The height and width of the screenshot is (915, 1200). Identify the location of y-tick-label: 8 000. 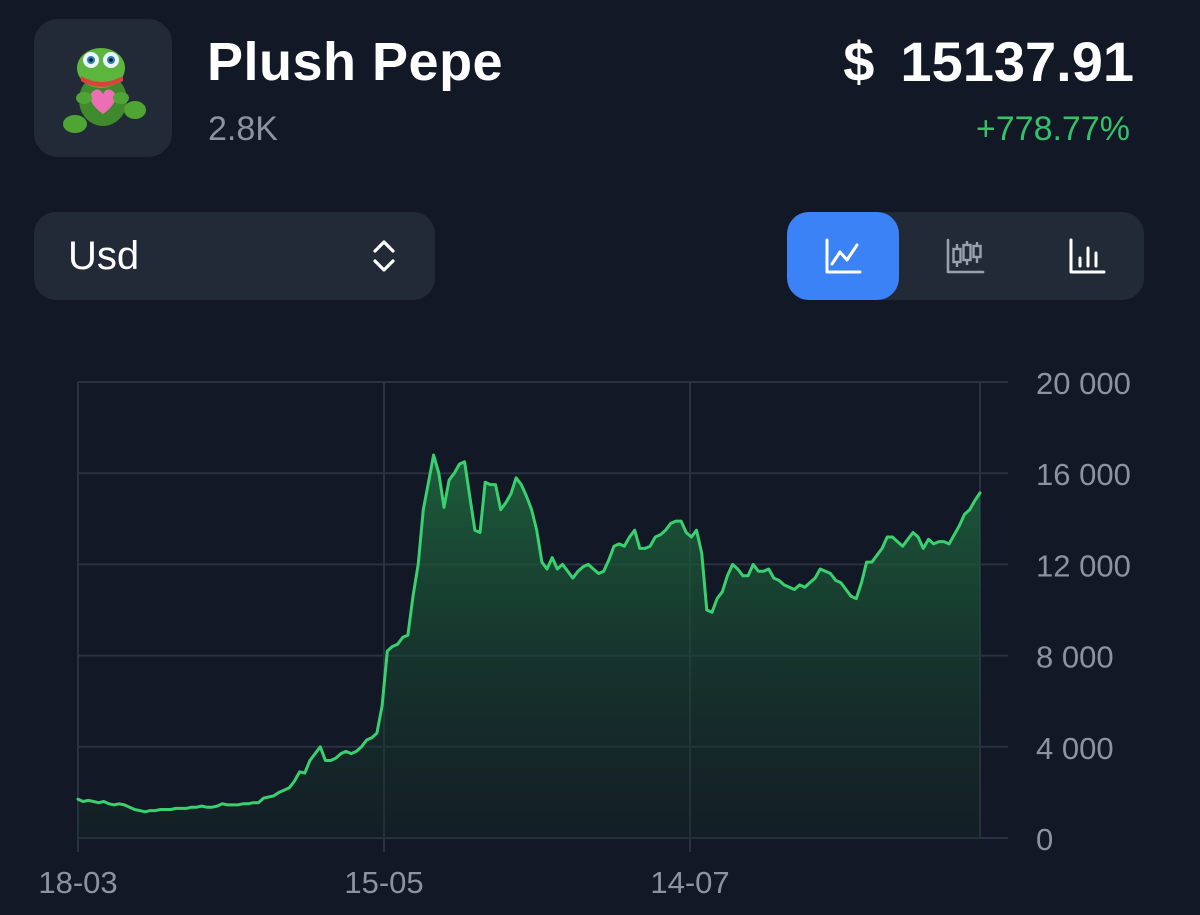
(1075, 657).